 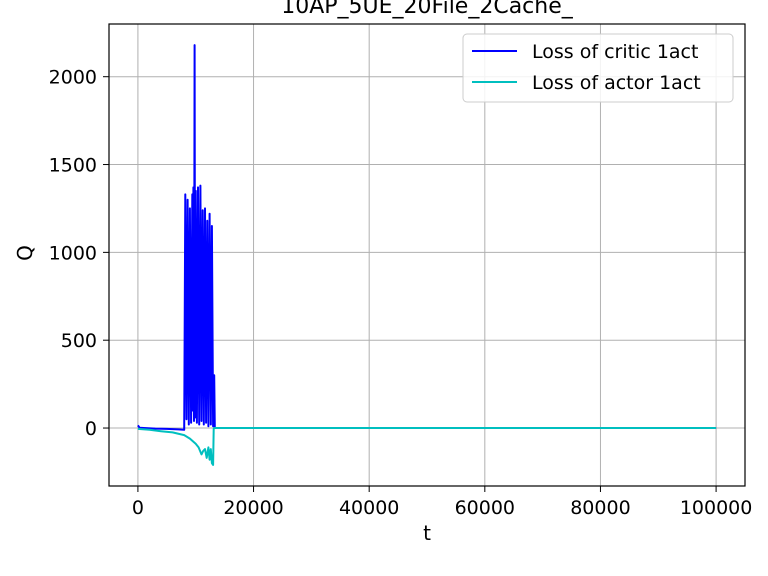 What do you see at coordinates (600, 508) in the screenshot?
I see `x-tick-label: 80000` at bounding box center [600, 508].